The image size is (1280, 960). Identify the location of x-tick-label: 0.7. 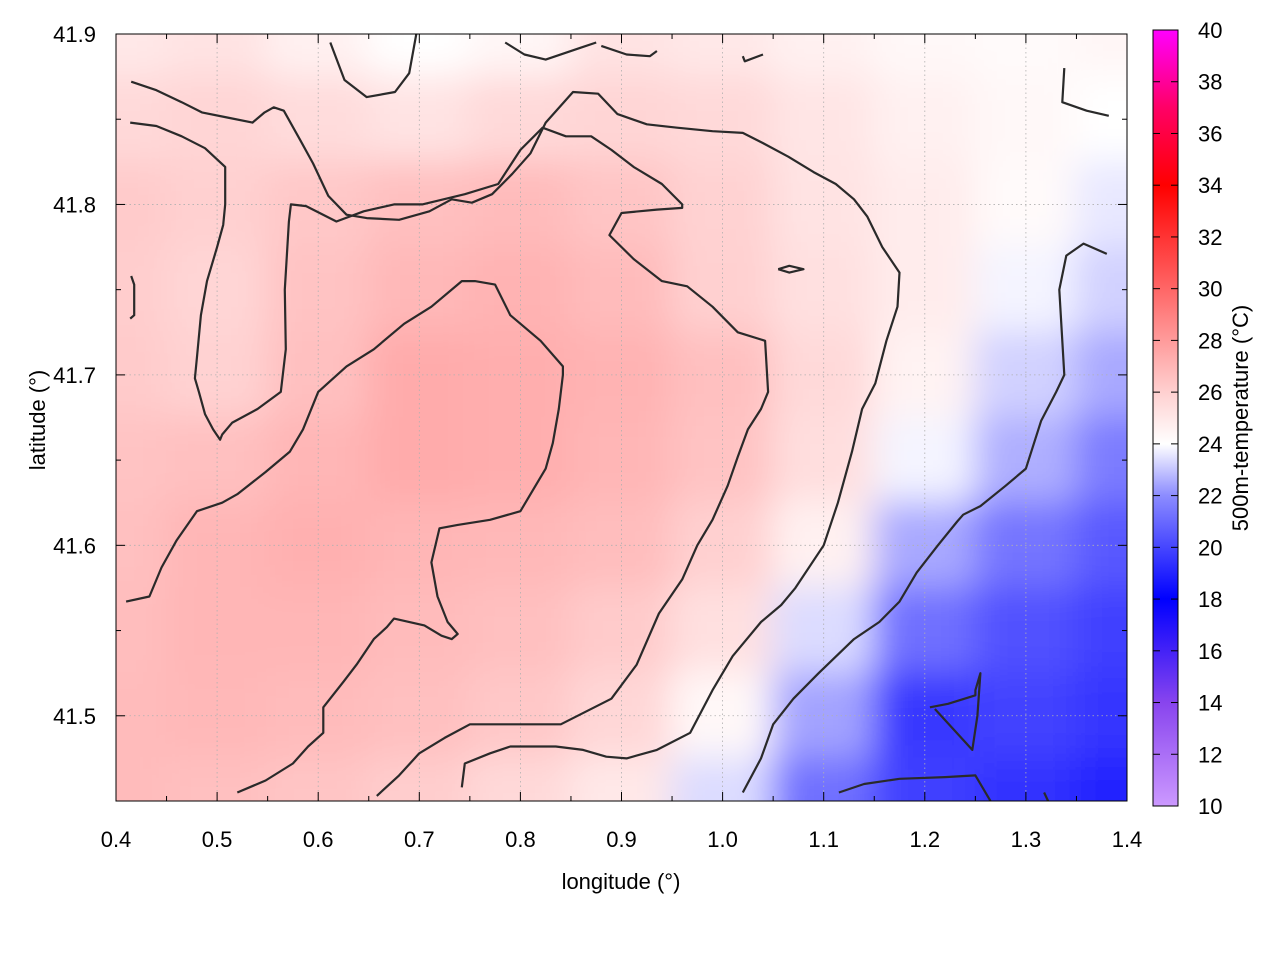
(419, 839).